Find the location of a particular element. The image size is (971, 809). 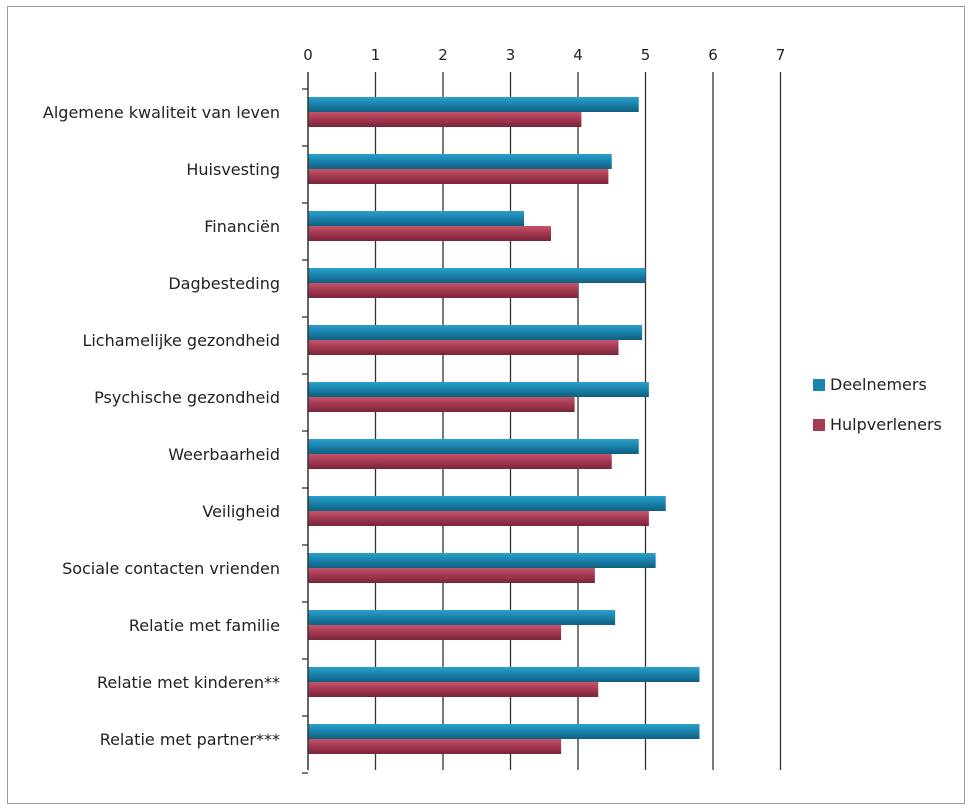

category-label: Algemene kwaliteit van leven is located at coordinates (161, 112).